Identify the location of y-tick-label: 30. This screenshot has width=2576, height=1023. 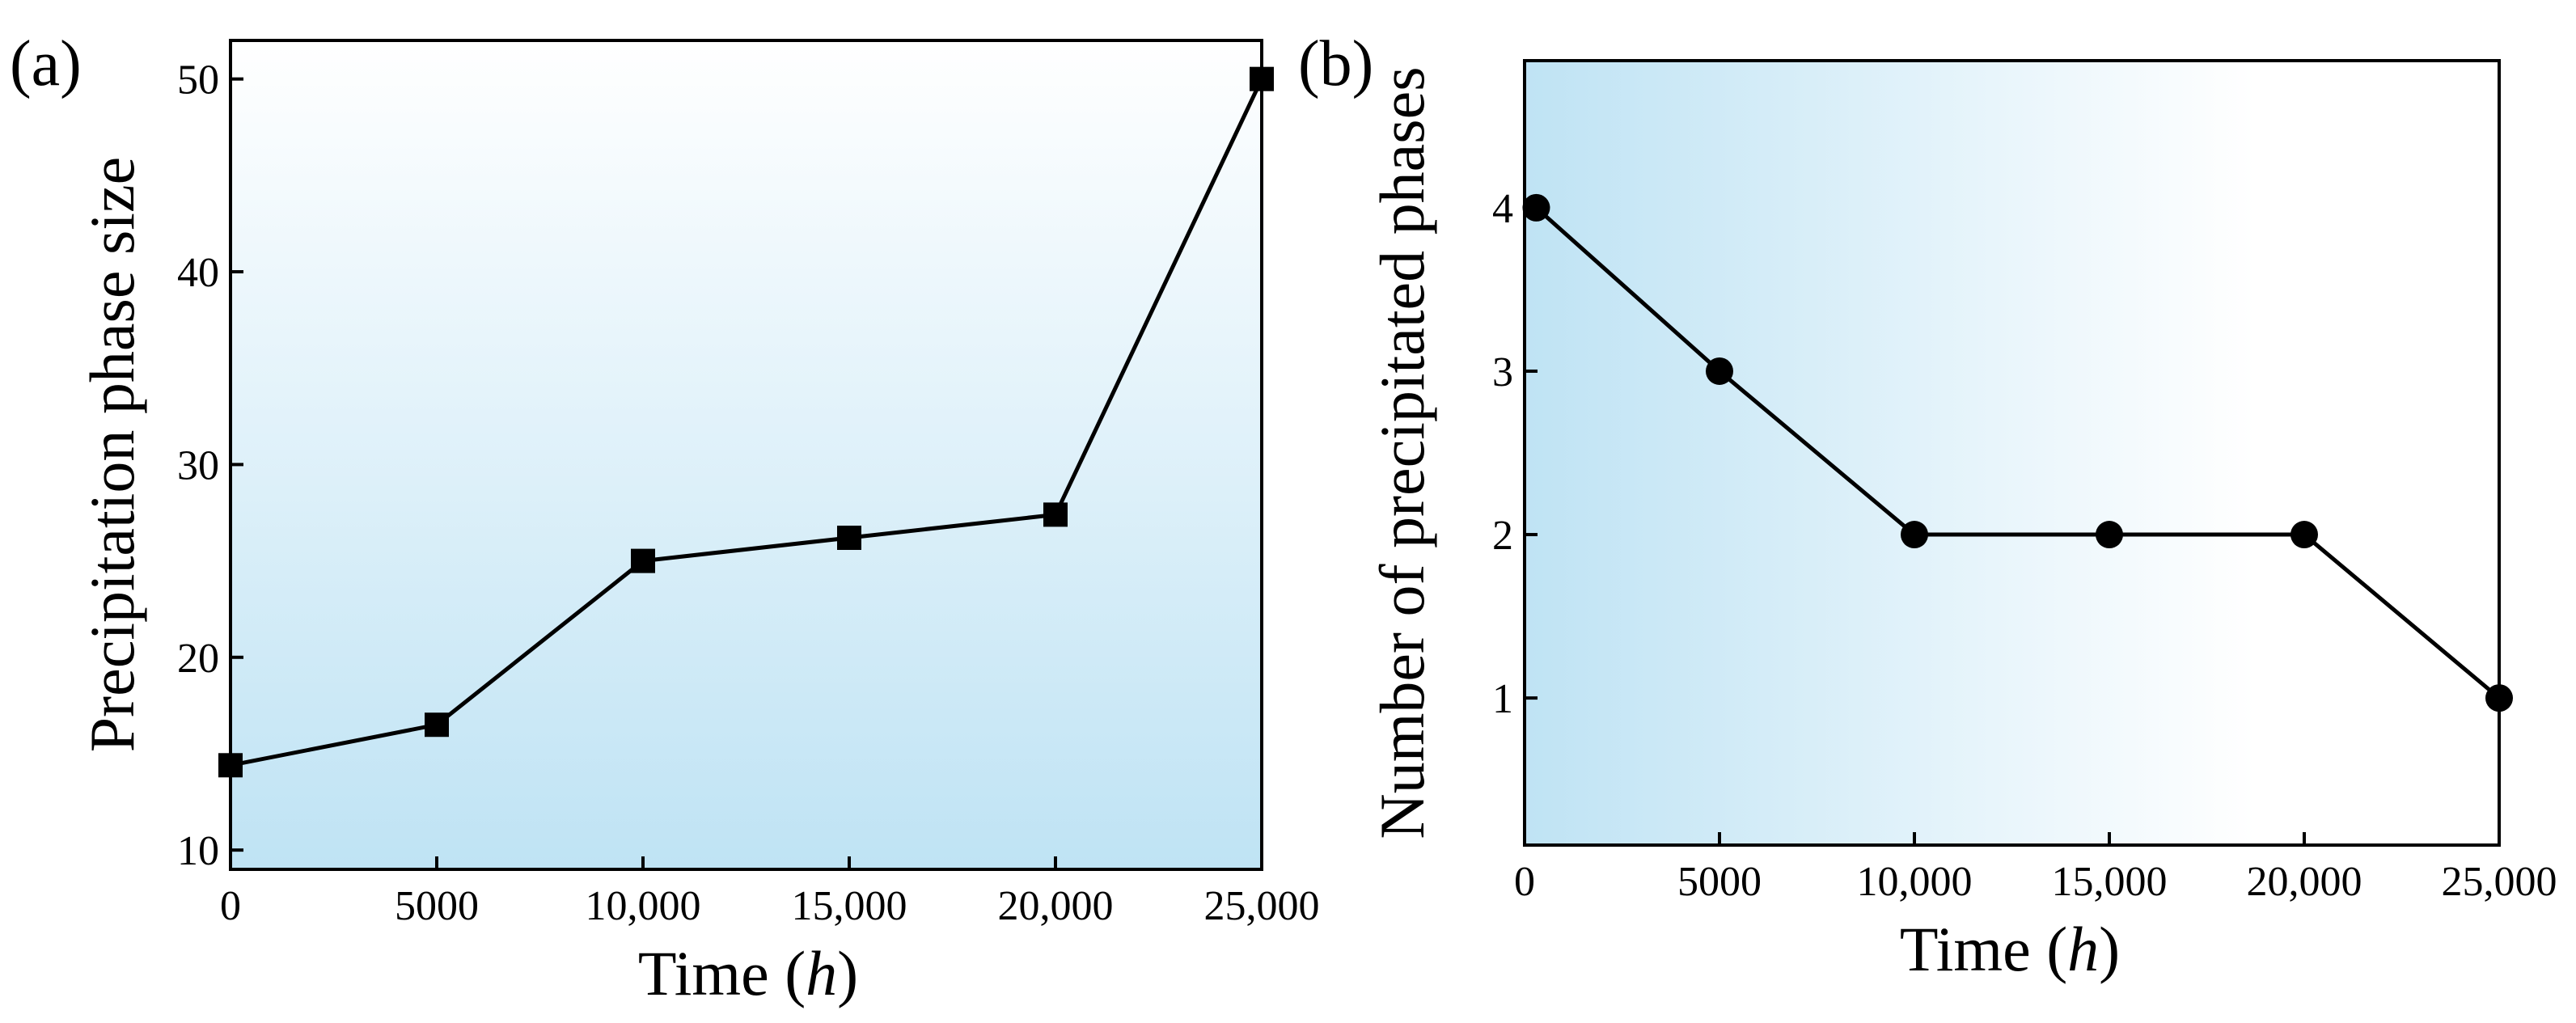
(198, 465).